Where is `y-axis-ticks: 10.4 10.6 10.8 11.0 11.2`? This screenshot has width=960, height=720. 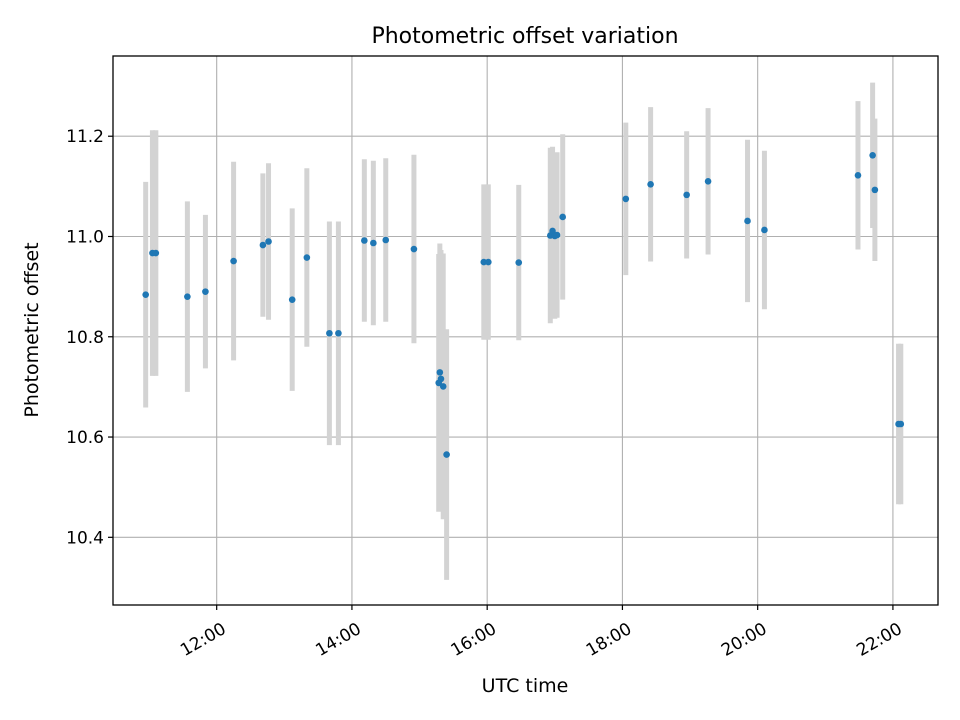 y-axis-ticks: 10.4 10.6 10.8 11.0 11.2 is located at coordinates (89, 337).